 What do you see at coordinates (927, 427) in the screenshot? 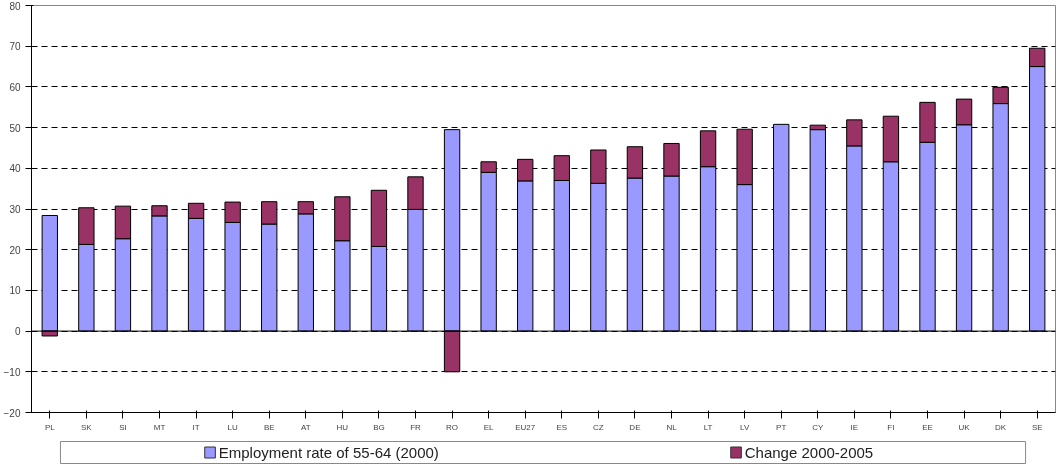
I see `x-tick-label: EE` at bounding box center [927, 427].